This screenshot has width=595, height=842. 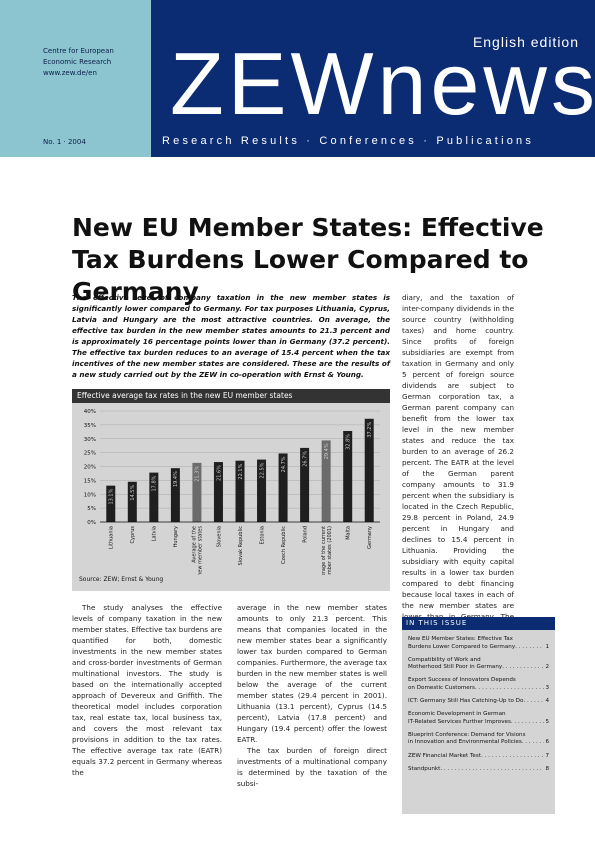 I want to click on chart-y-tick-label: 0%, so click(x=91, y=523).